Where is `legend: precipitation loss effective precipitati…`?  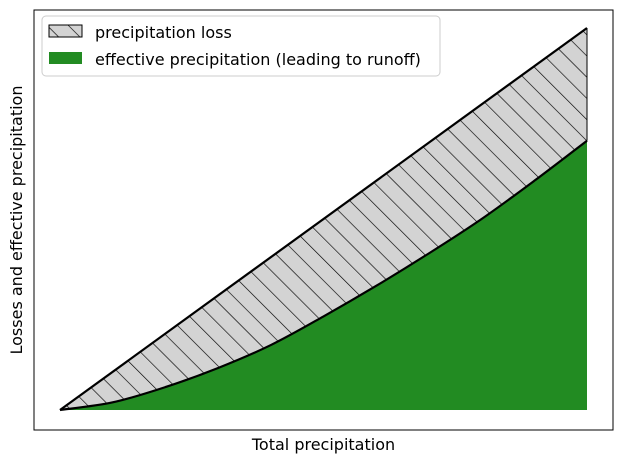 legend: precipitation loss effective precipitati… is located at coordinates (241, 46).